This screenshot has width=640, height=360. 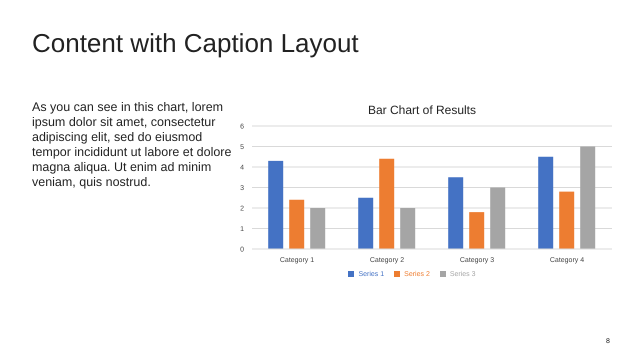 I want to click on chart-title: Content with Caption Layout, so click(x=195, y=43).